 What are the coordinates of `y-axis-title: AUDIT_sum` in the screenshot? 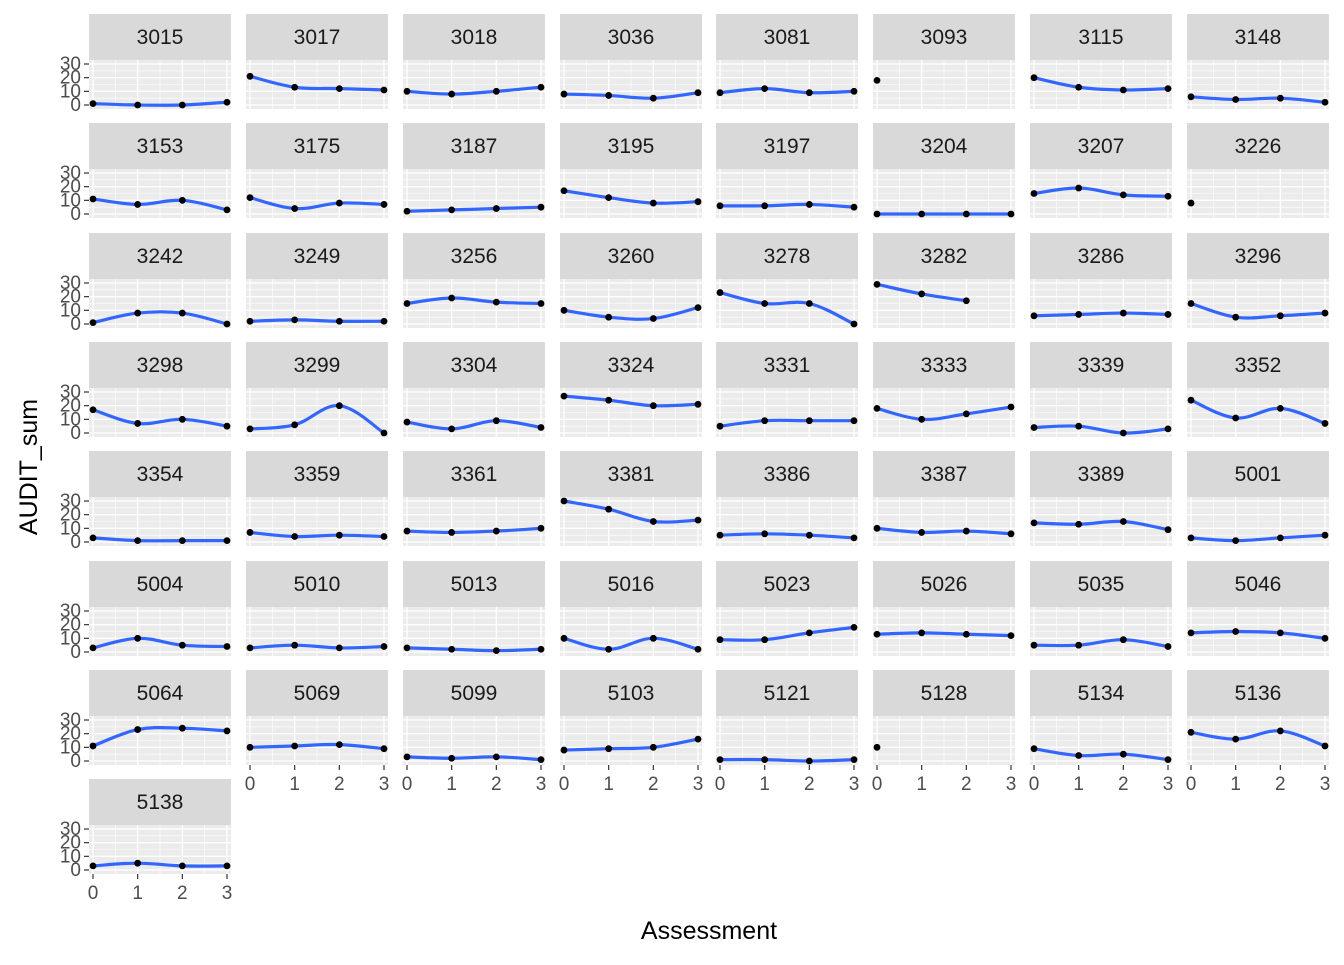 It's located at (29, 467).